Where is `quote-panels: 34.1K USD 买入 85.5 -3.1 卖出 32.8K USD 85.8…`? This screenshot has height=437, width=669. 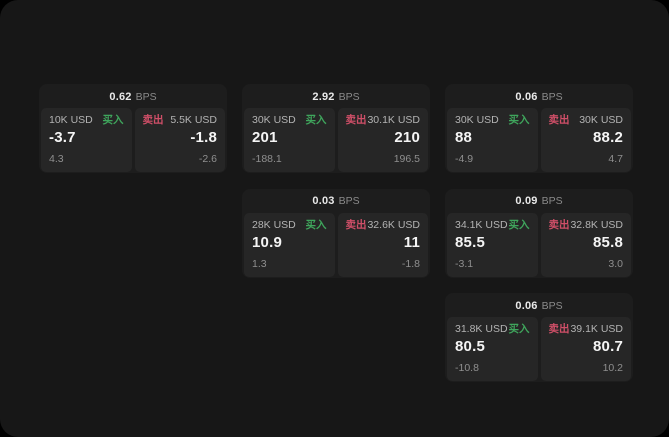 quote-panels: 34.1K USD 买入 85.5 -3.1 卖出 32.8K USD 85.8… is located at coordinates (539, 245).